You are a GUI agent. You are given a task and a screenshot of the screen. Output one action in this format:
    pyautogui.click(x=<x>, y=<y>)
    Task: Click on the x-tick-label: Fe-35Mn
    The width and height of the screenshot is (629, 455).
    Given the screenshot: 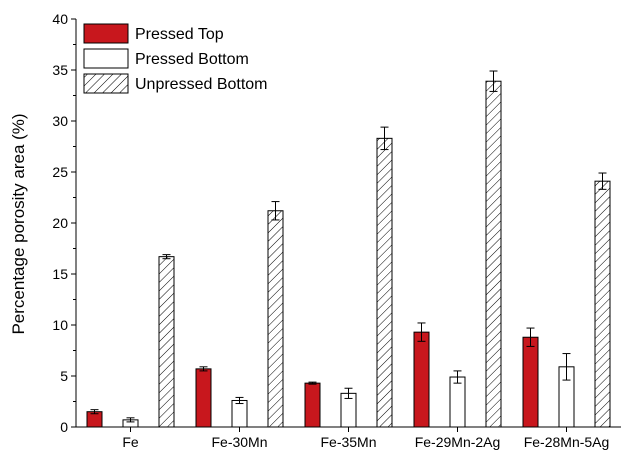 What is the action you would take?
    pyautogui.click(x=348, y=442)
    